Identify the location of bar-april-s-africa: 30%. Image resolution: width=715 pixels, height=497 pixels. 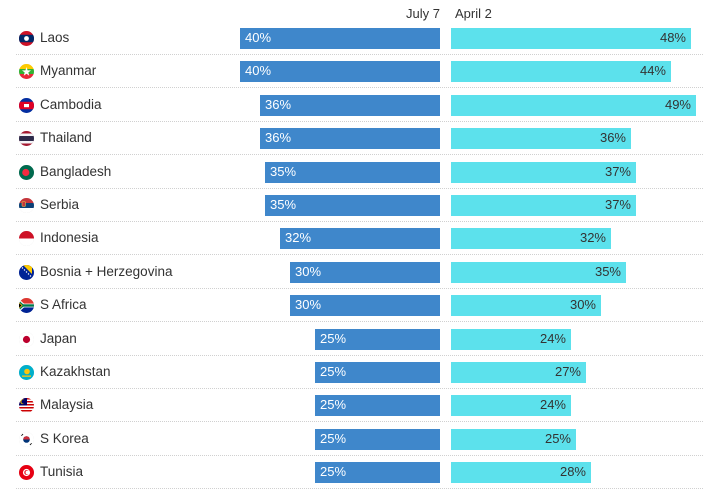
(526, 306).